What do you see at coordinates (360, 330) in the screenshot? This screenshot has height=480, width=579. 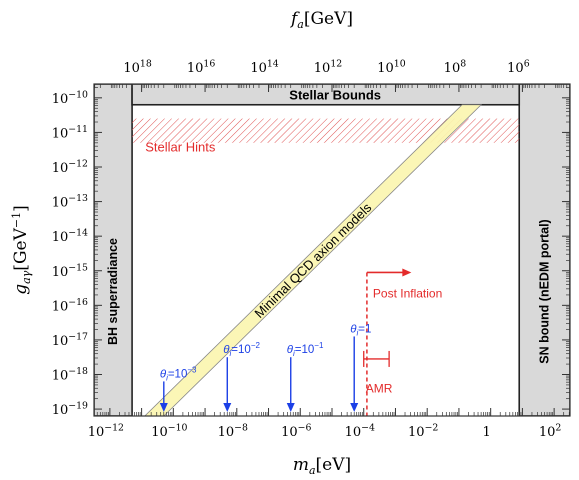 I see `theta-label-3: θi=1` at bounding box center [360, 330].